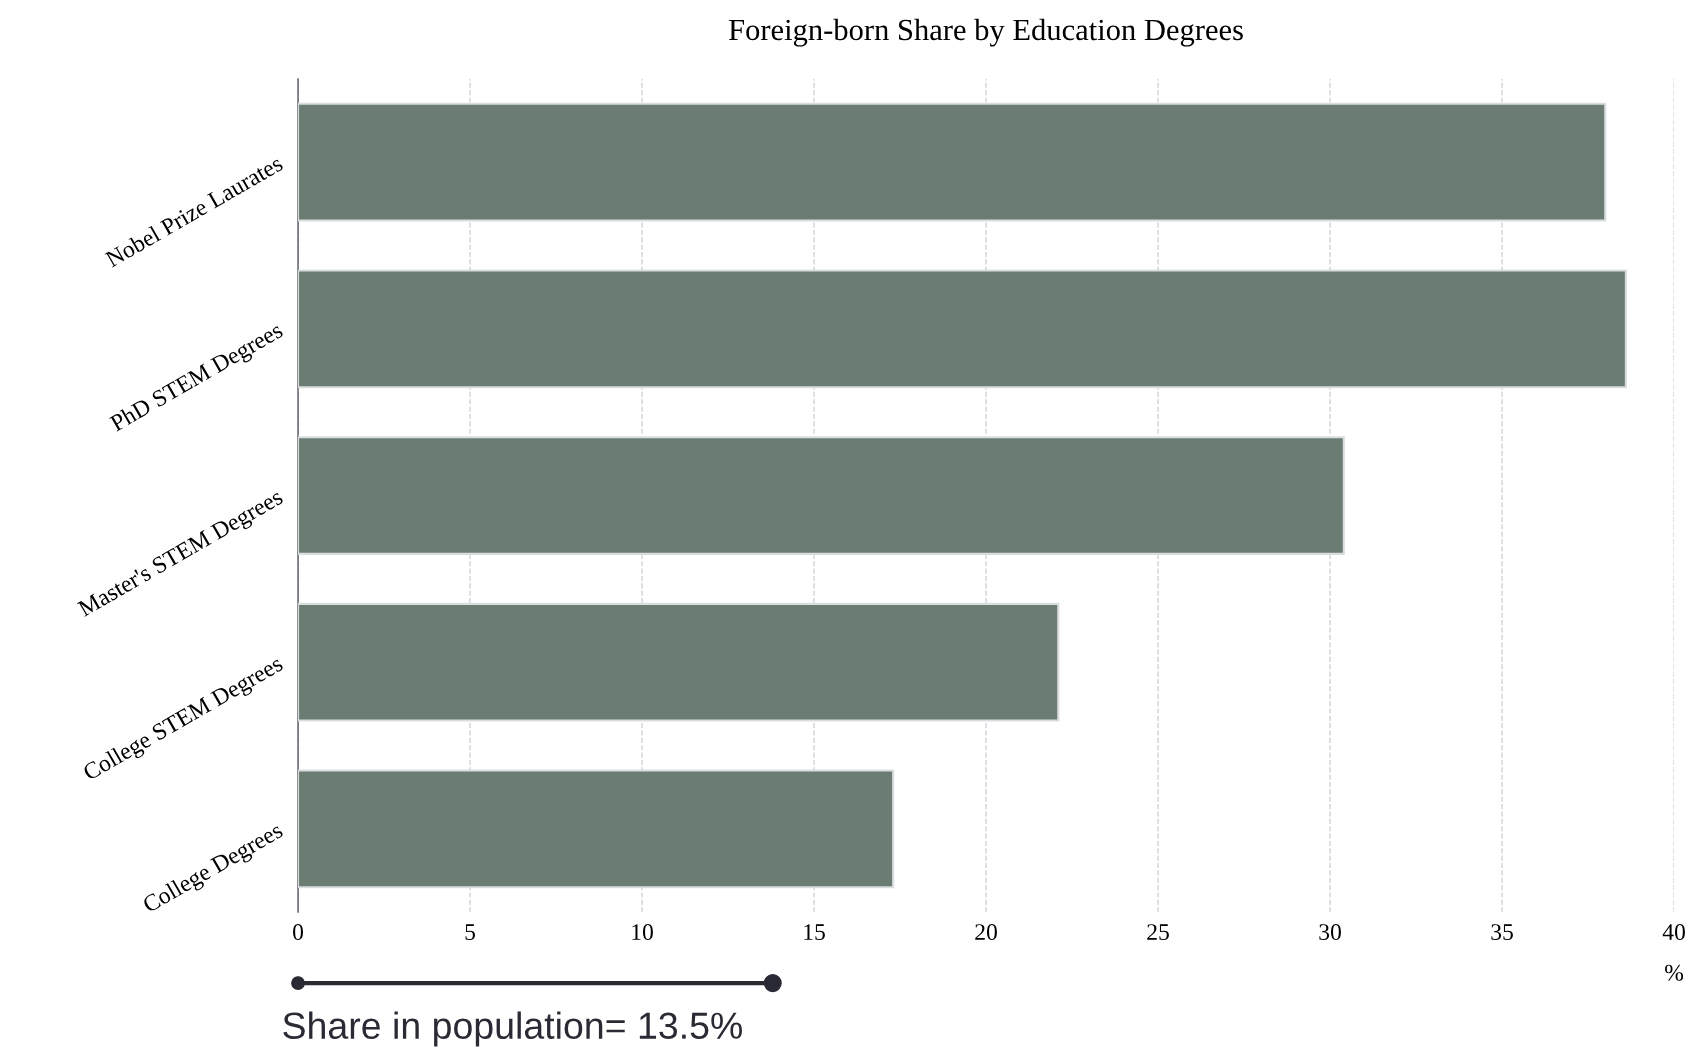 The width and height of the screenshot is (1703, 1051). I want to click on x-tick-label: 25, so click(1158, 932).